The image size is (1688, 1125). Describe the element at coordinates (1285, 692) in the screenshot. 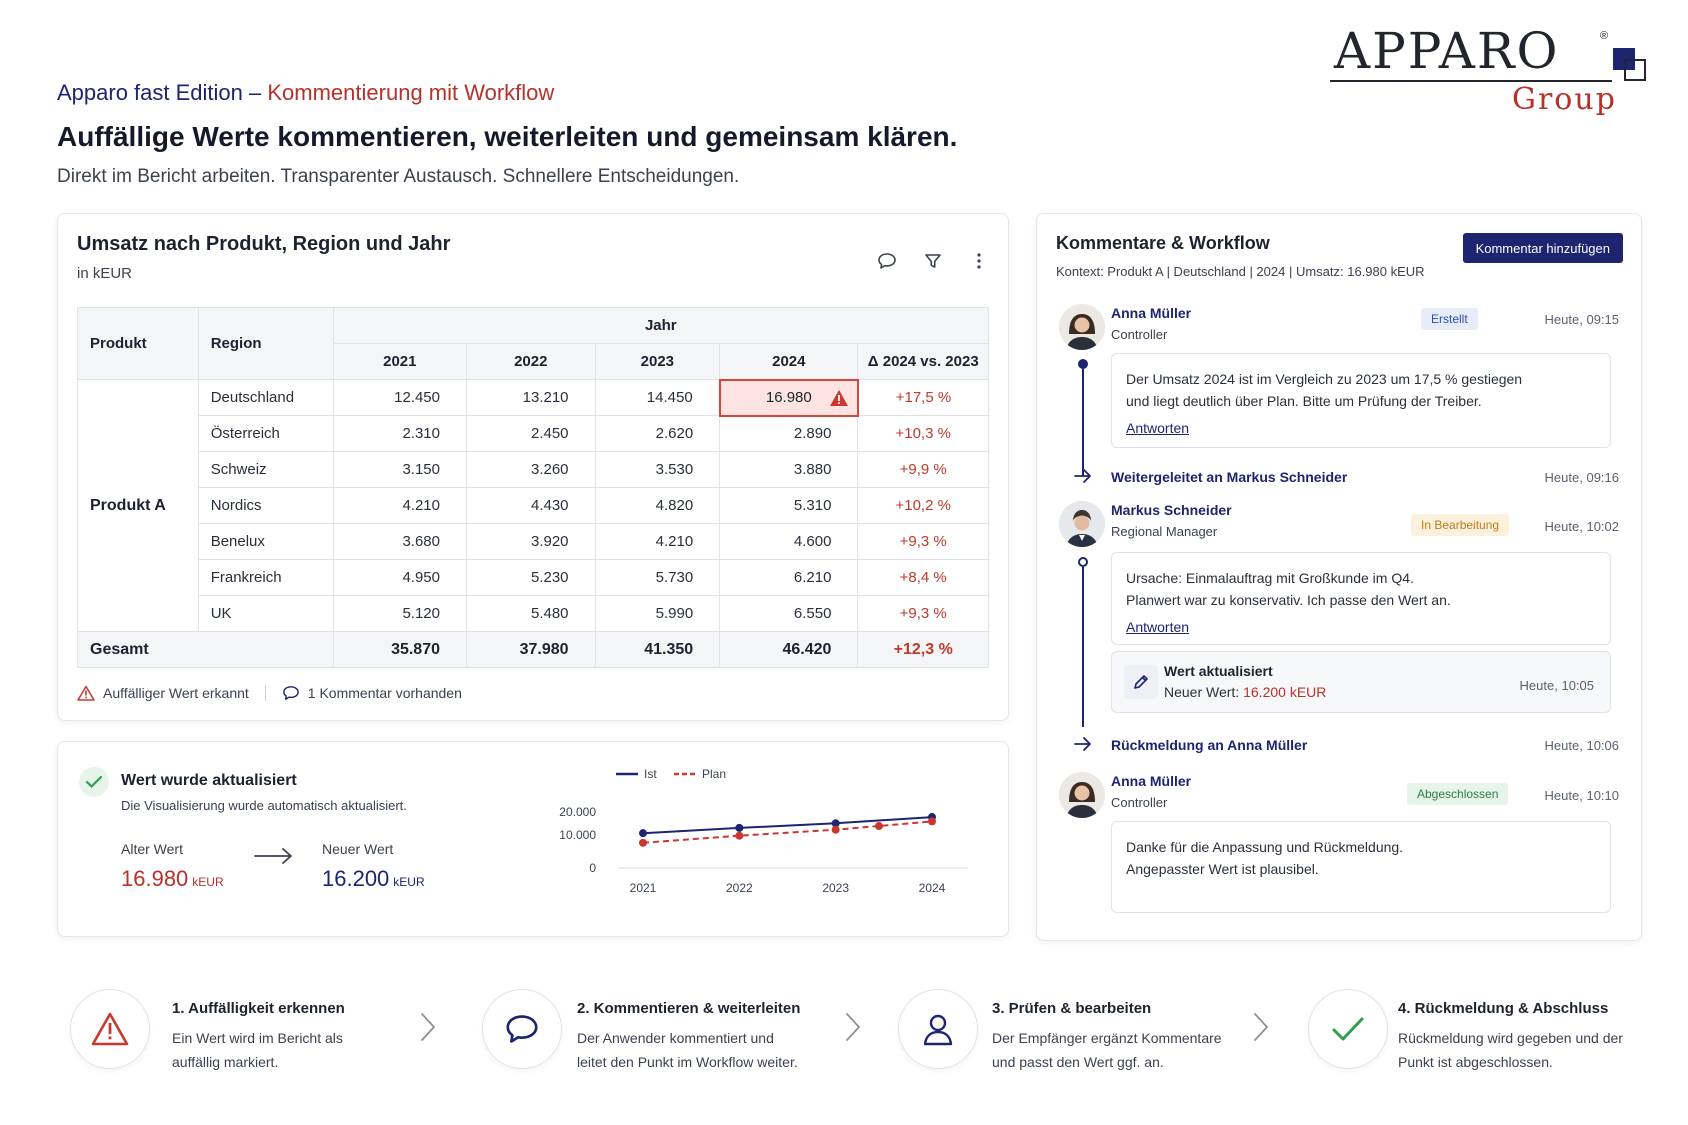

I see `update-entry-new-value: 16.200 kEUR` at that location.